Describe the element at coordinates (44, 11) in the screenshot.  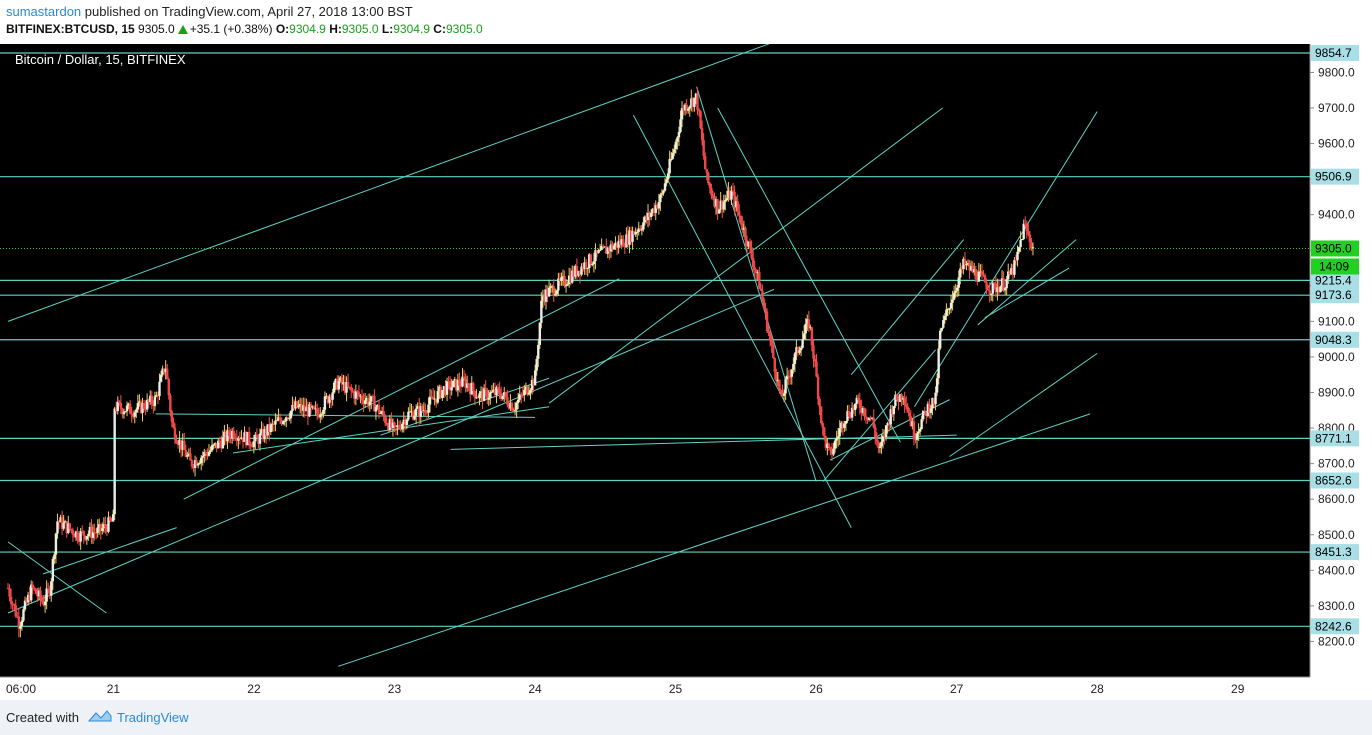
I see `author-link: sumastardon` at that location.